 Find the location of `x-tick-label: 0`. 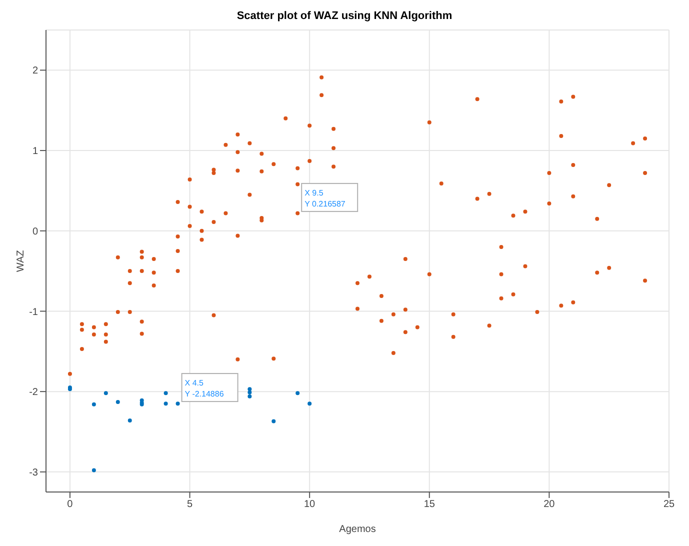

x-tick-label: 0 is located at coordinates (70, 504).